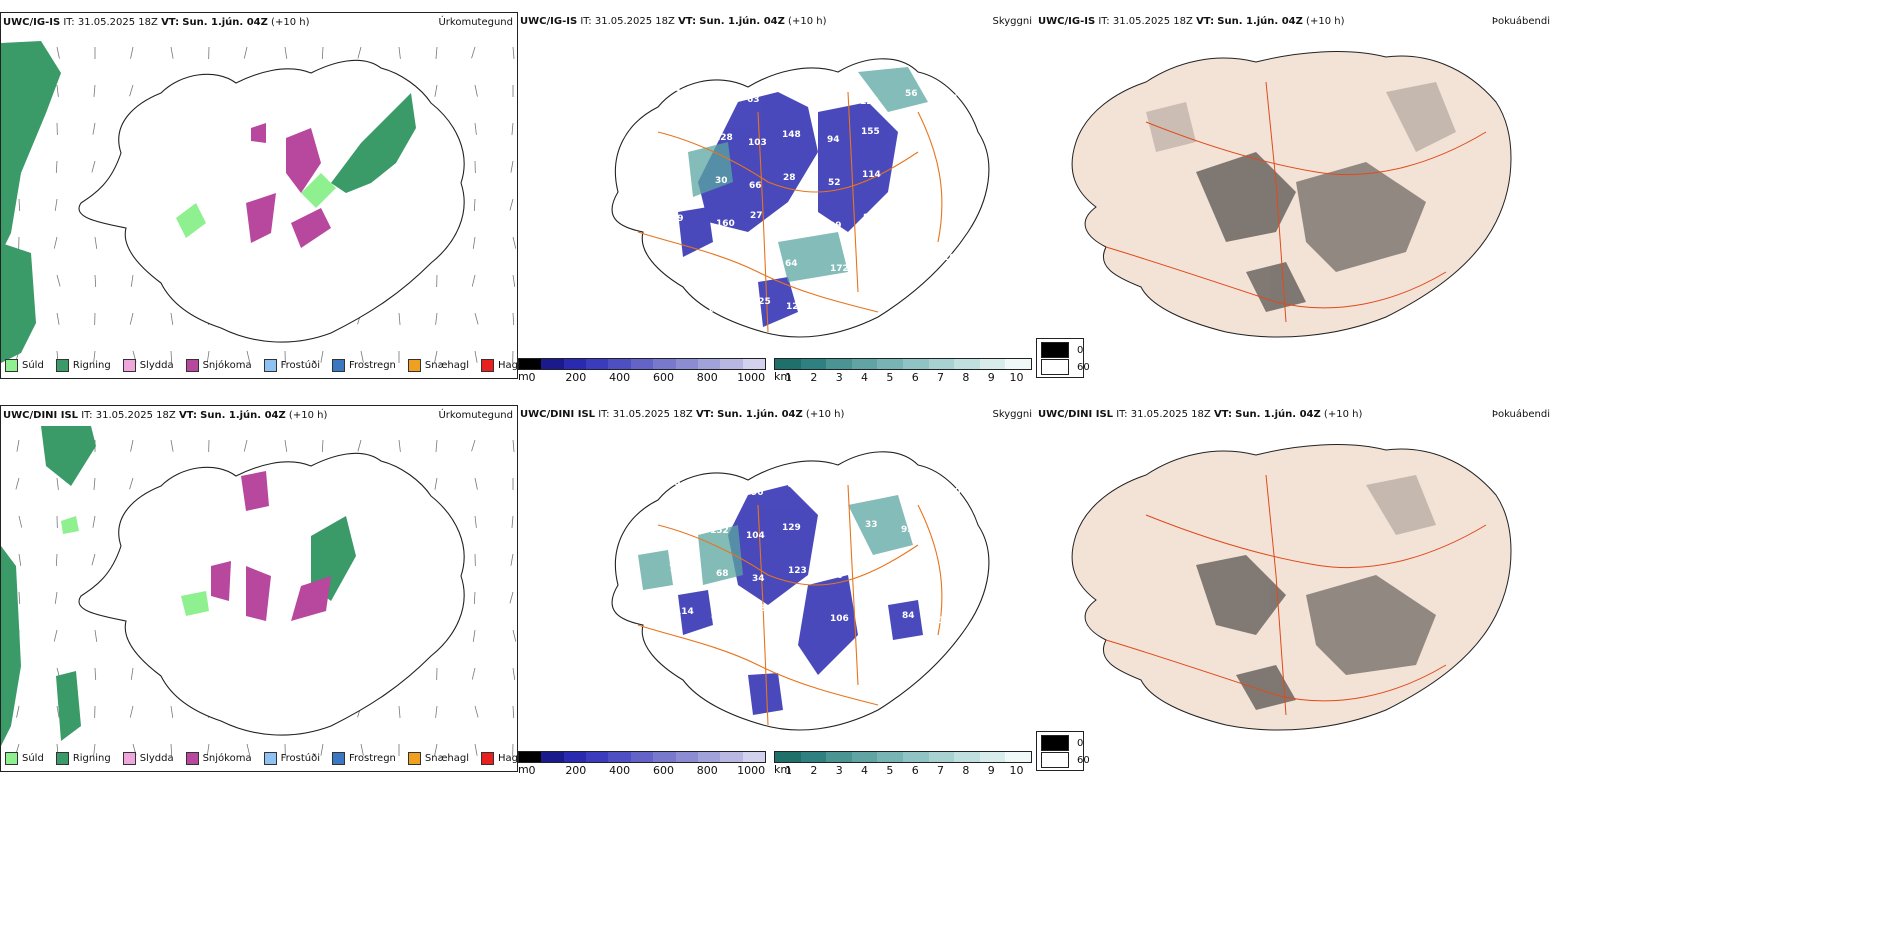 The width and height of the screenshot is (1900, 950). Describe the element at coordinates (966, 770) in the screenshot. I see `colorbar-tick: 8` at that location.